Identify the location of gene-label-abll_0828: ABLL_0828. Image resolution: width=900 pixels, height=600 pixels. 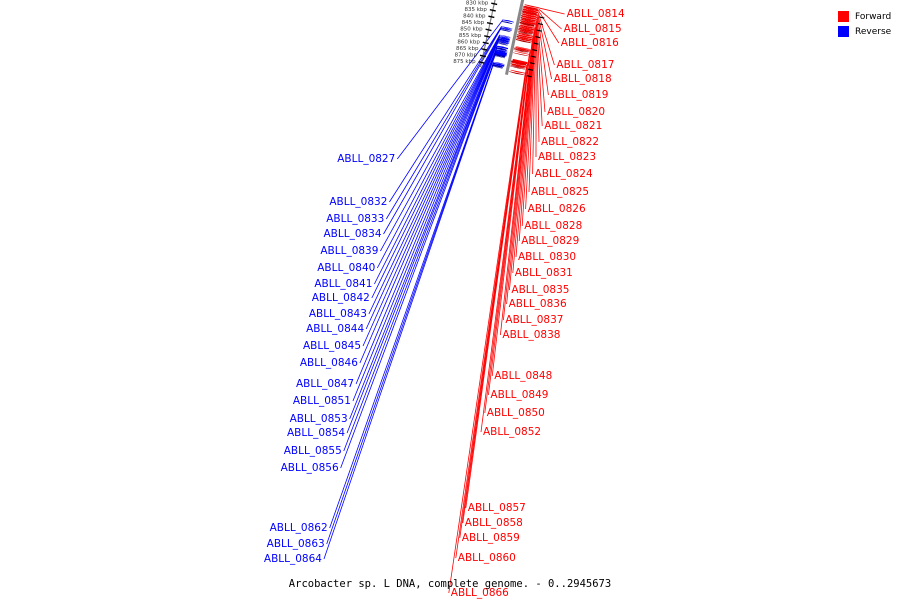
(553, 226).